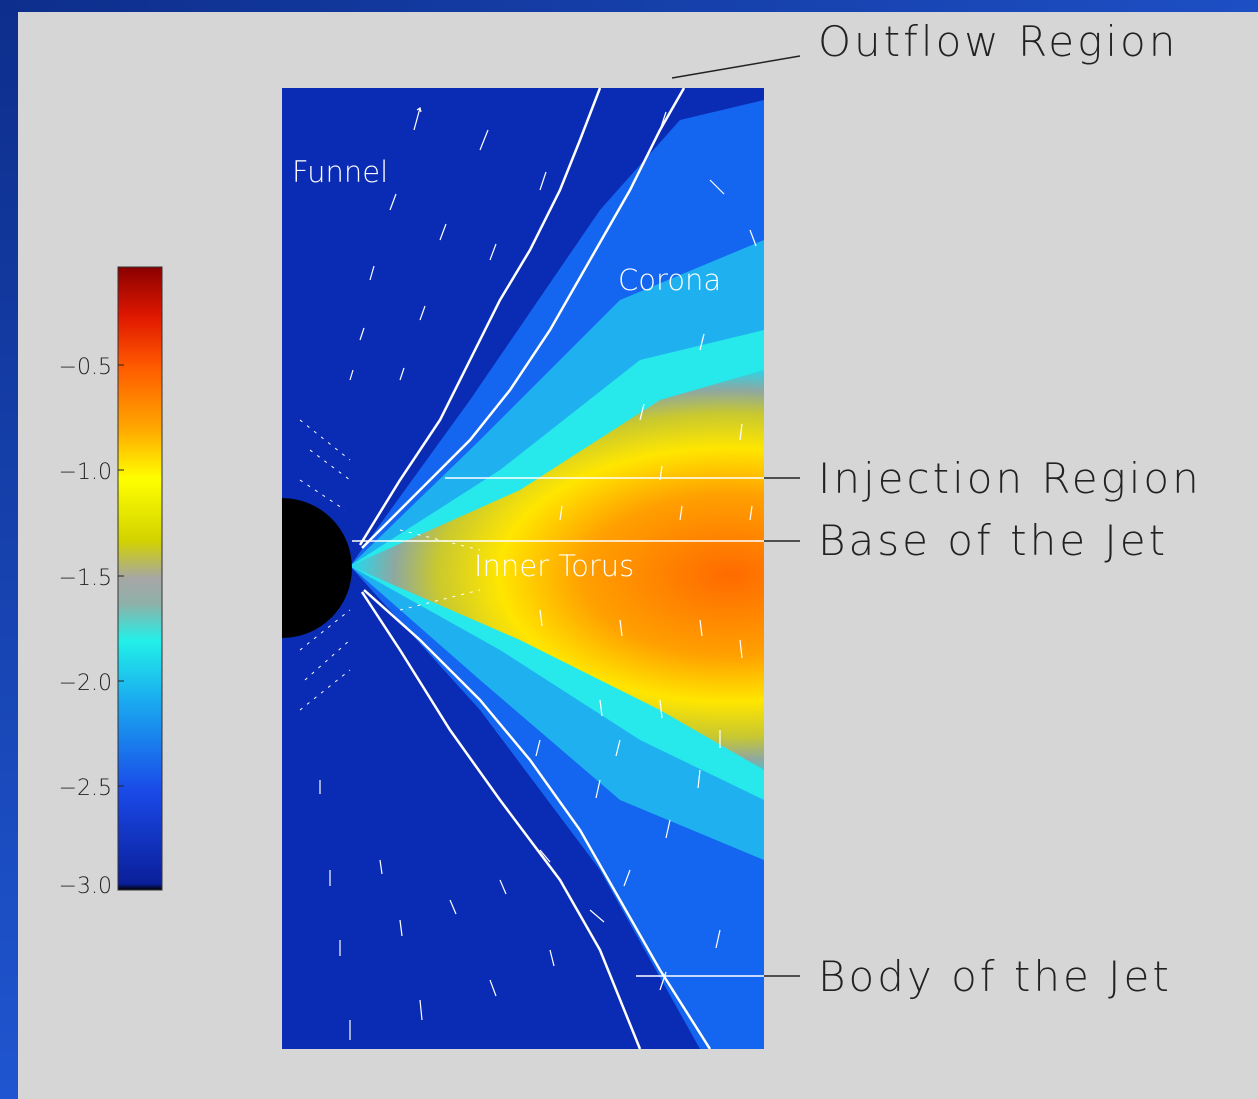  I want to click on corona-label: Corona, so click(669, 280).